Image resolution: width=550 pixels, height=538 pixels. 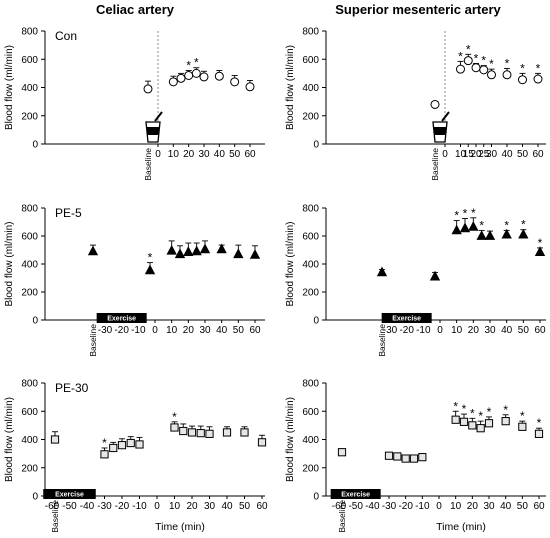 I want to click on exercise-bar, so click(x=121, y=318).